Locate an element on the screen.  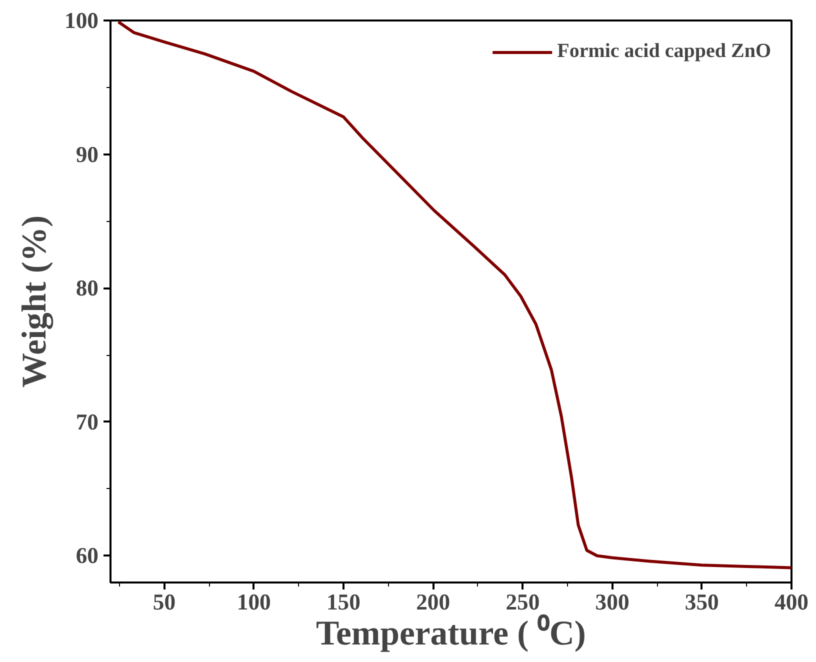
x-tick-label: 250 is located at coordinates (523, 602).